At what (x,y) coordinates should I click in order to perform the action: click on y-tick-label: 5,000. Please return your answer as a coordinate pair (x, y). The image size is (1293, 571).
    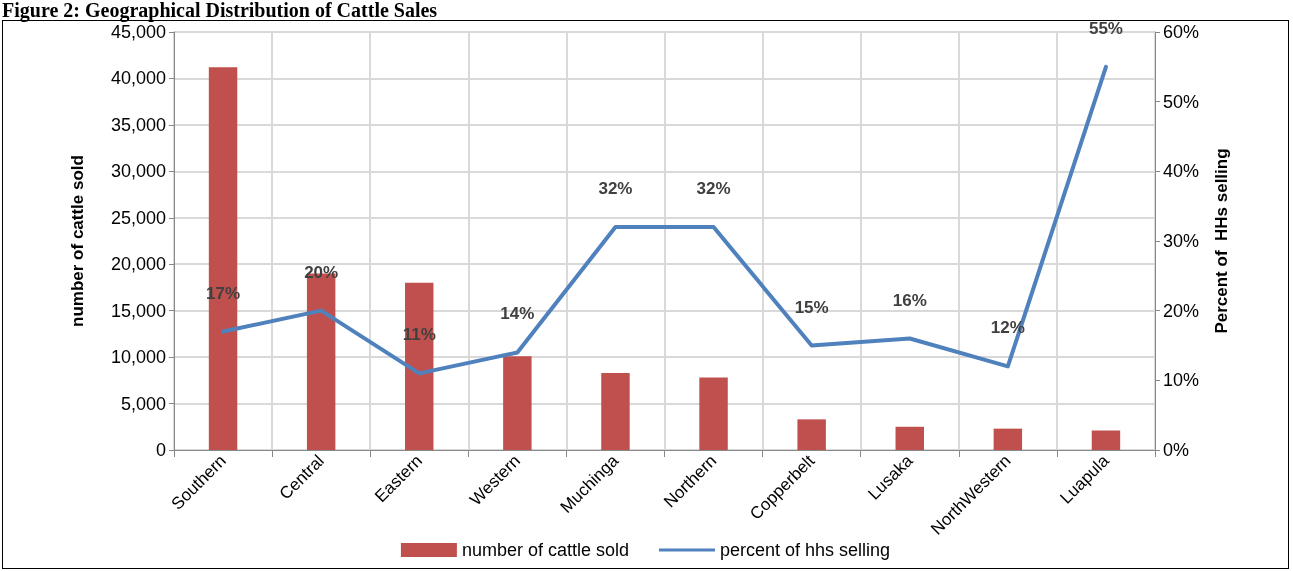
    Looking at the image, I should click on (143, 403).